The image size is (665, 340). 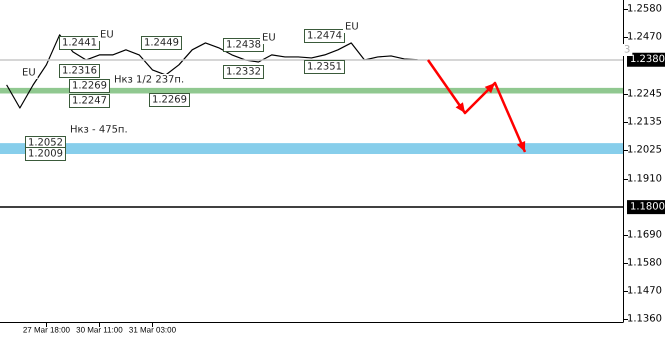 I want to click on annotation: 1.2474, so click(x=324, y=36).